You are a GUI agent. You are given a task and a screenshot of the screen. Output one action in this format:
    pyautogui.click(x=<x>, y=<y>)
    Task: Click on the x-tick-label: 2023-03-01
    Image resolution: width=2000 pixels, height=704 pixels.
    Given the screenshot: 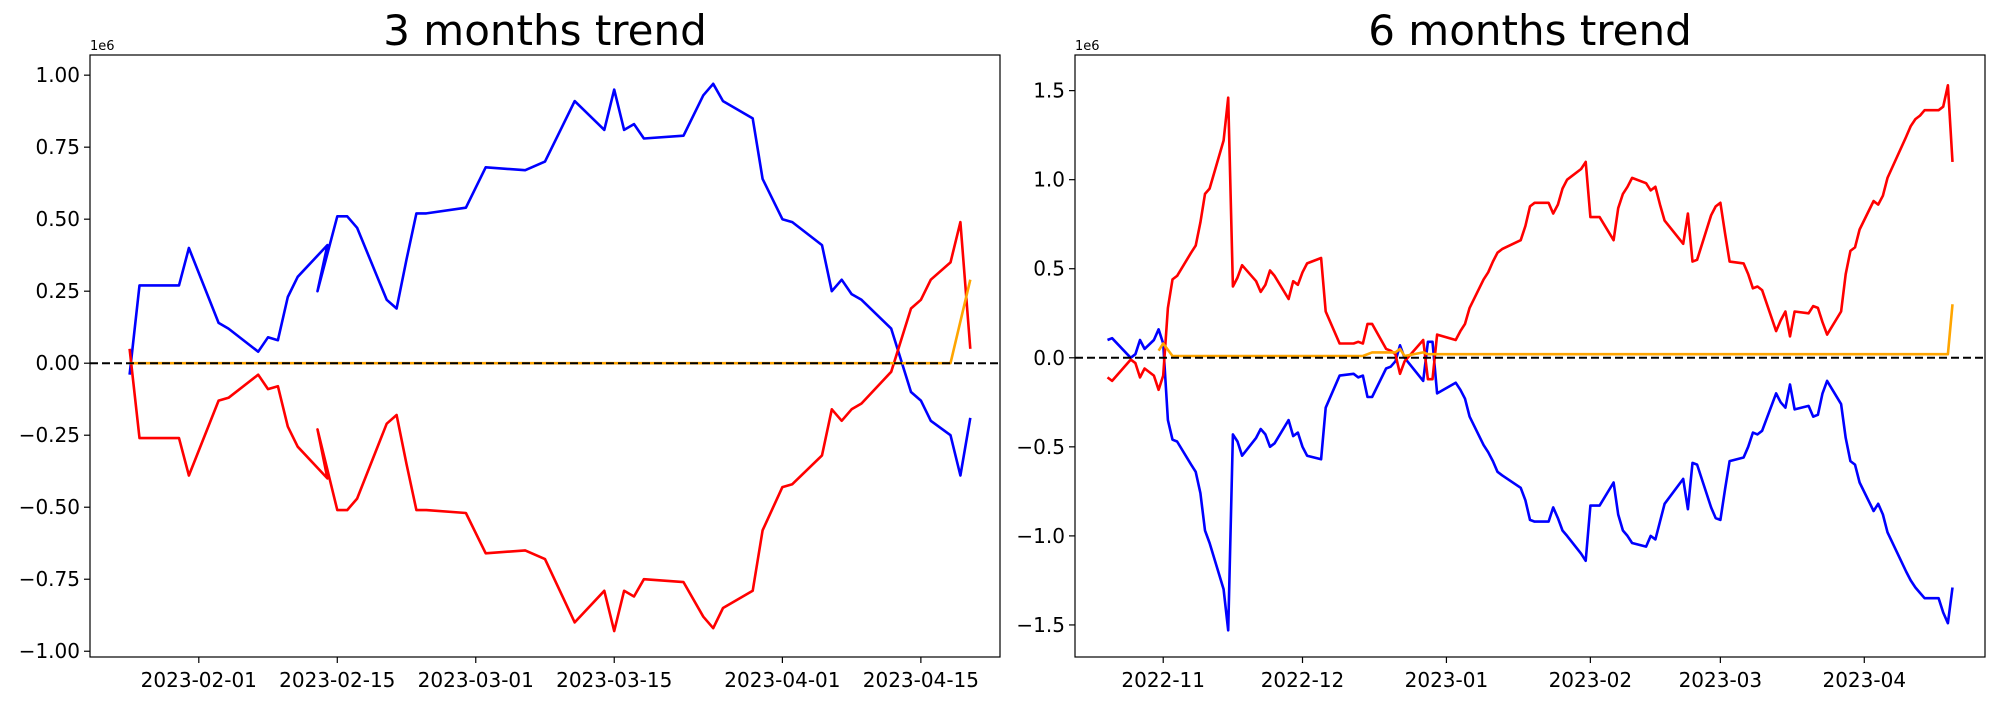 What is the action you would take?
    pyautogui.click(x=476, y=680)
    